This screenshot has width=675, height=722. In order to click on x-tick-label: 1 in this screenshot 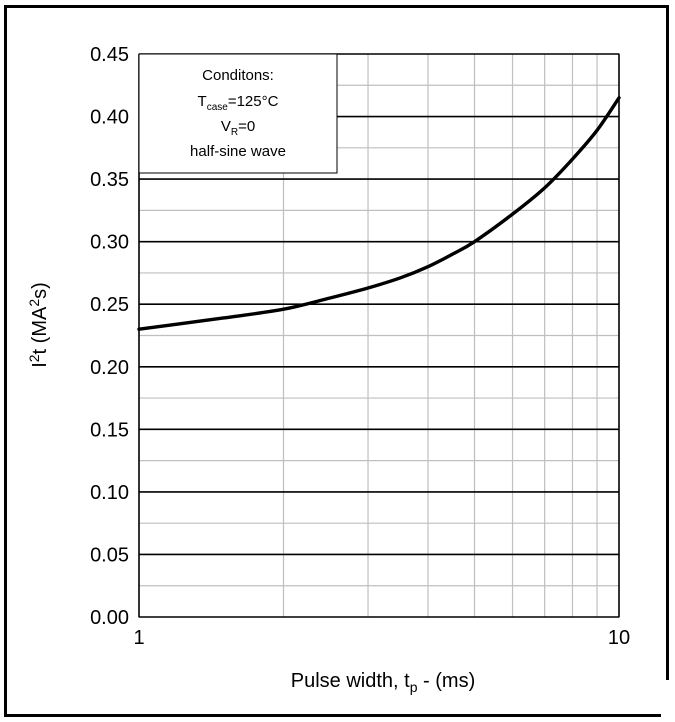, I will do `click(138, 638)`.